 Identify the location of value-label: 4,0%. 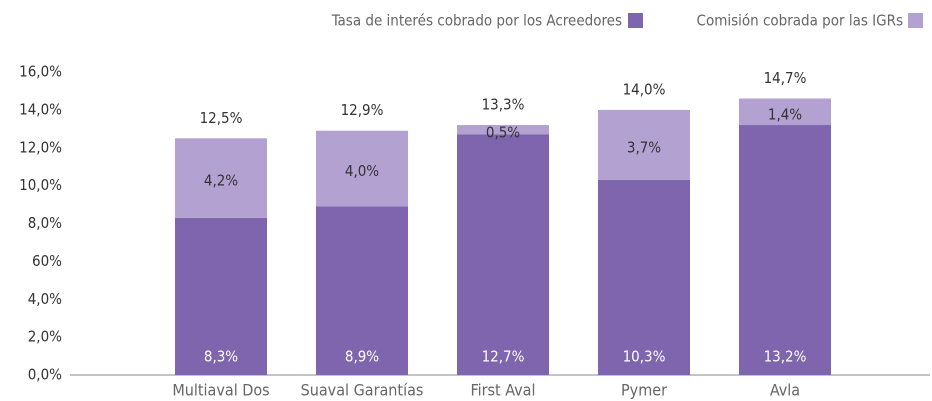
(362, 171).